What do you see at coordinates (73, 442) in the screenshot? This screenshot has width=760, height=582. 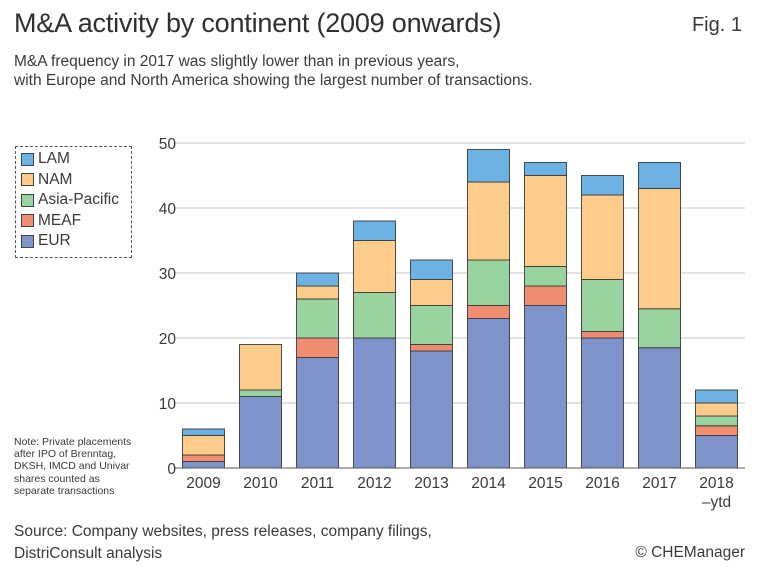 I see `footnote-line: Note: Private placements` at bounding box center [73, 442].